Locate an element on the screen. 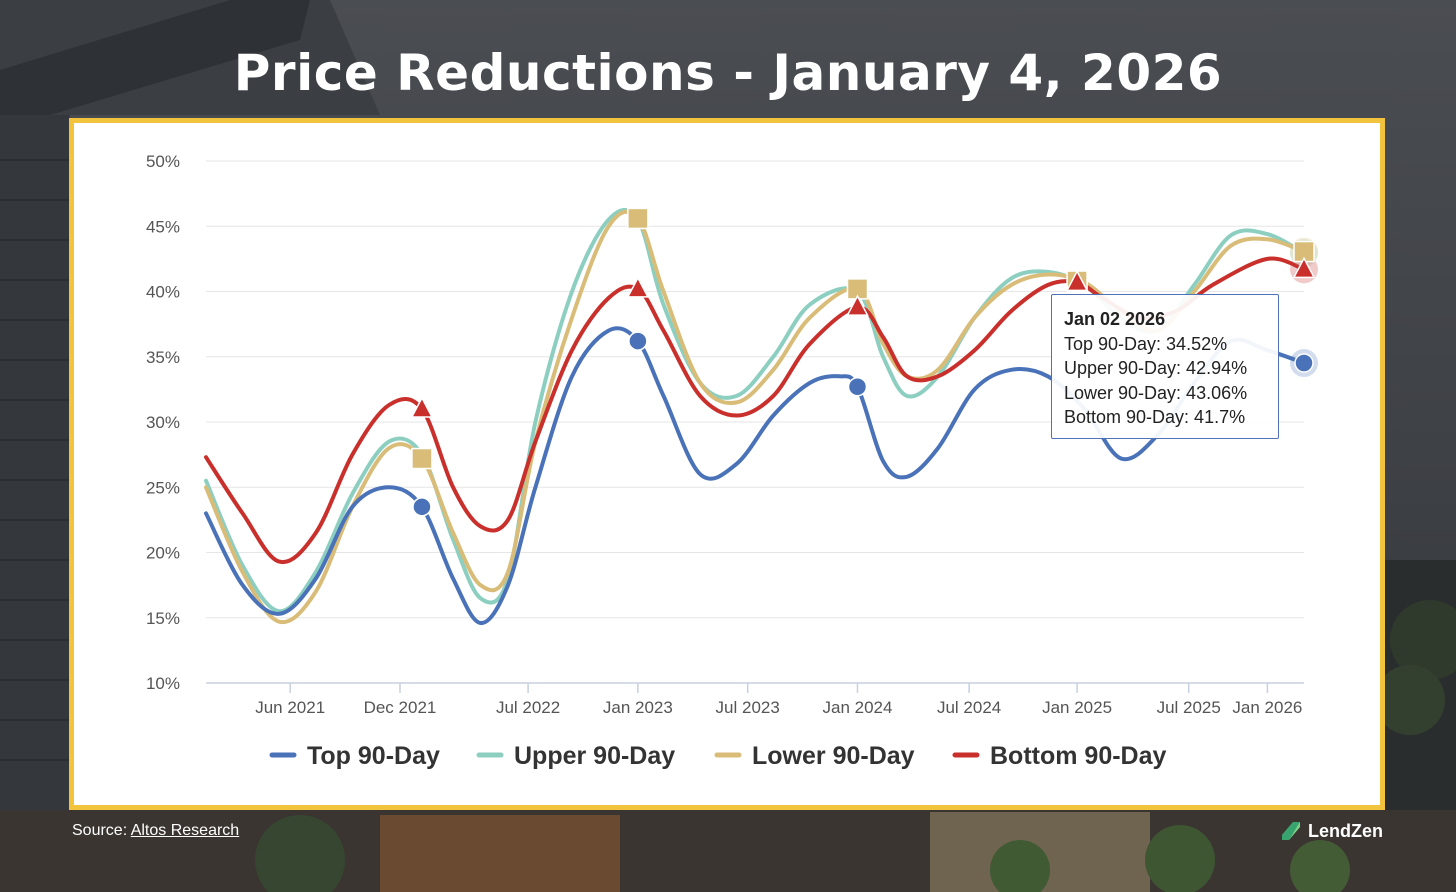 Image resolution: width=1456 pixels, height=892 pixels. brand-name: LendZen is located at coordinates (1345, 830).